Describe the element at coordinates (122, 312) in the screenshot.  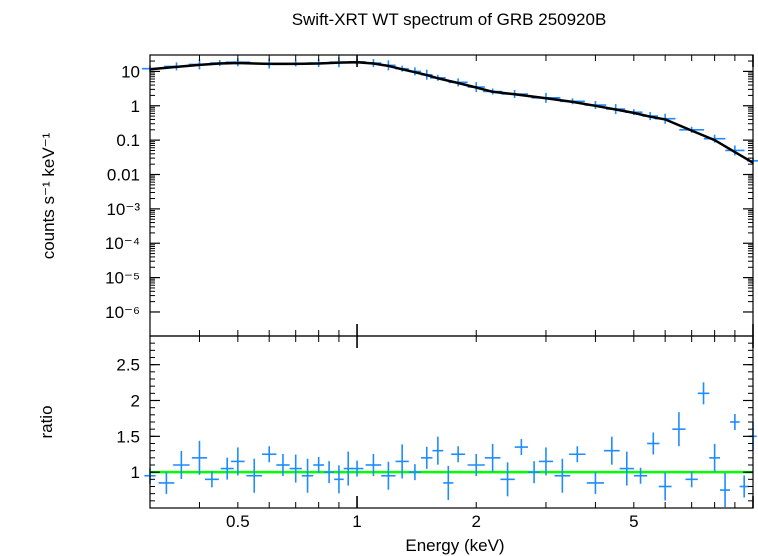
I see `y-tick-label: 10⁻⁶` at that location.